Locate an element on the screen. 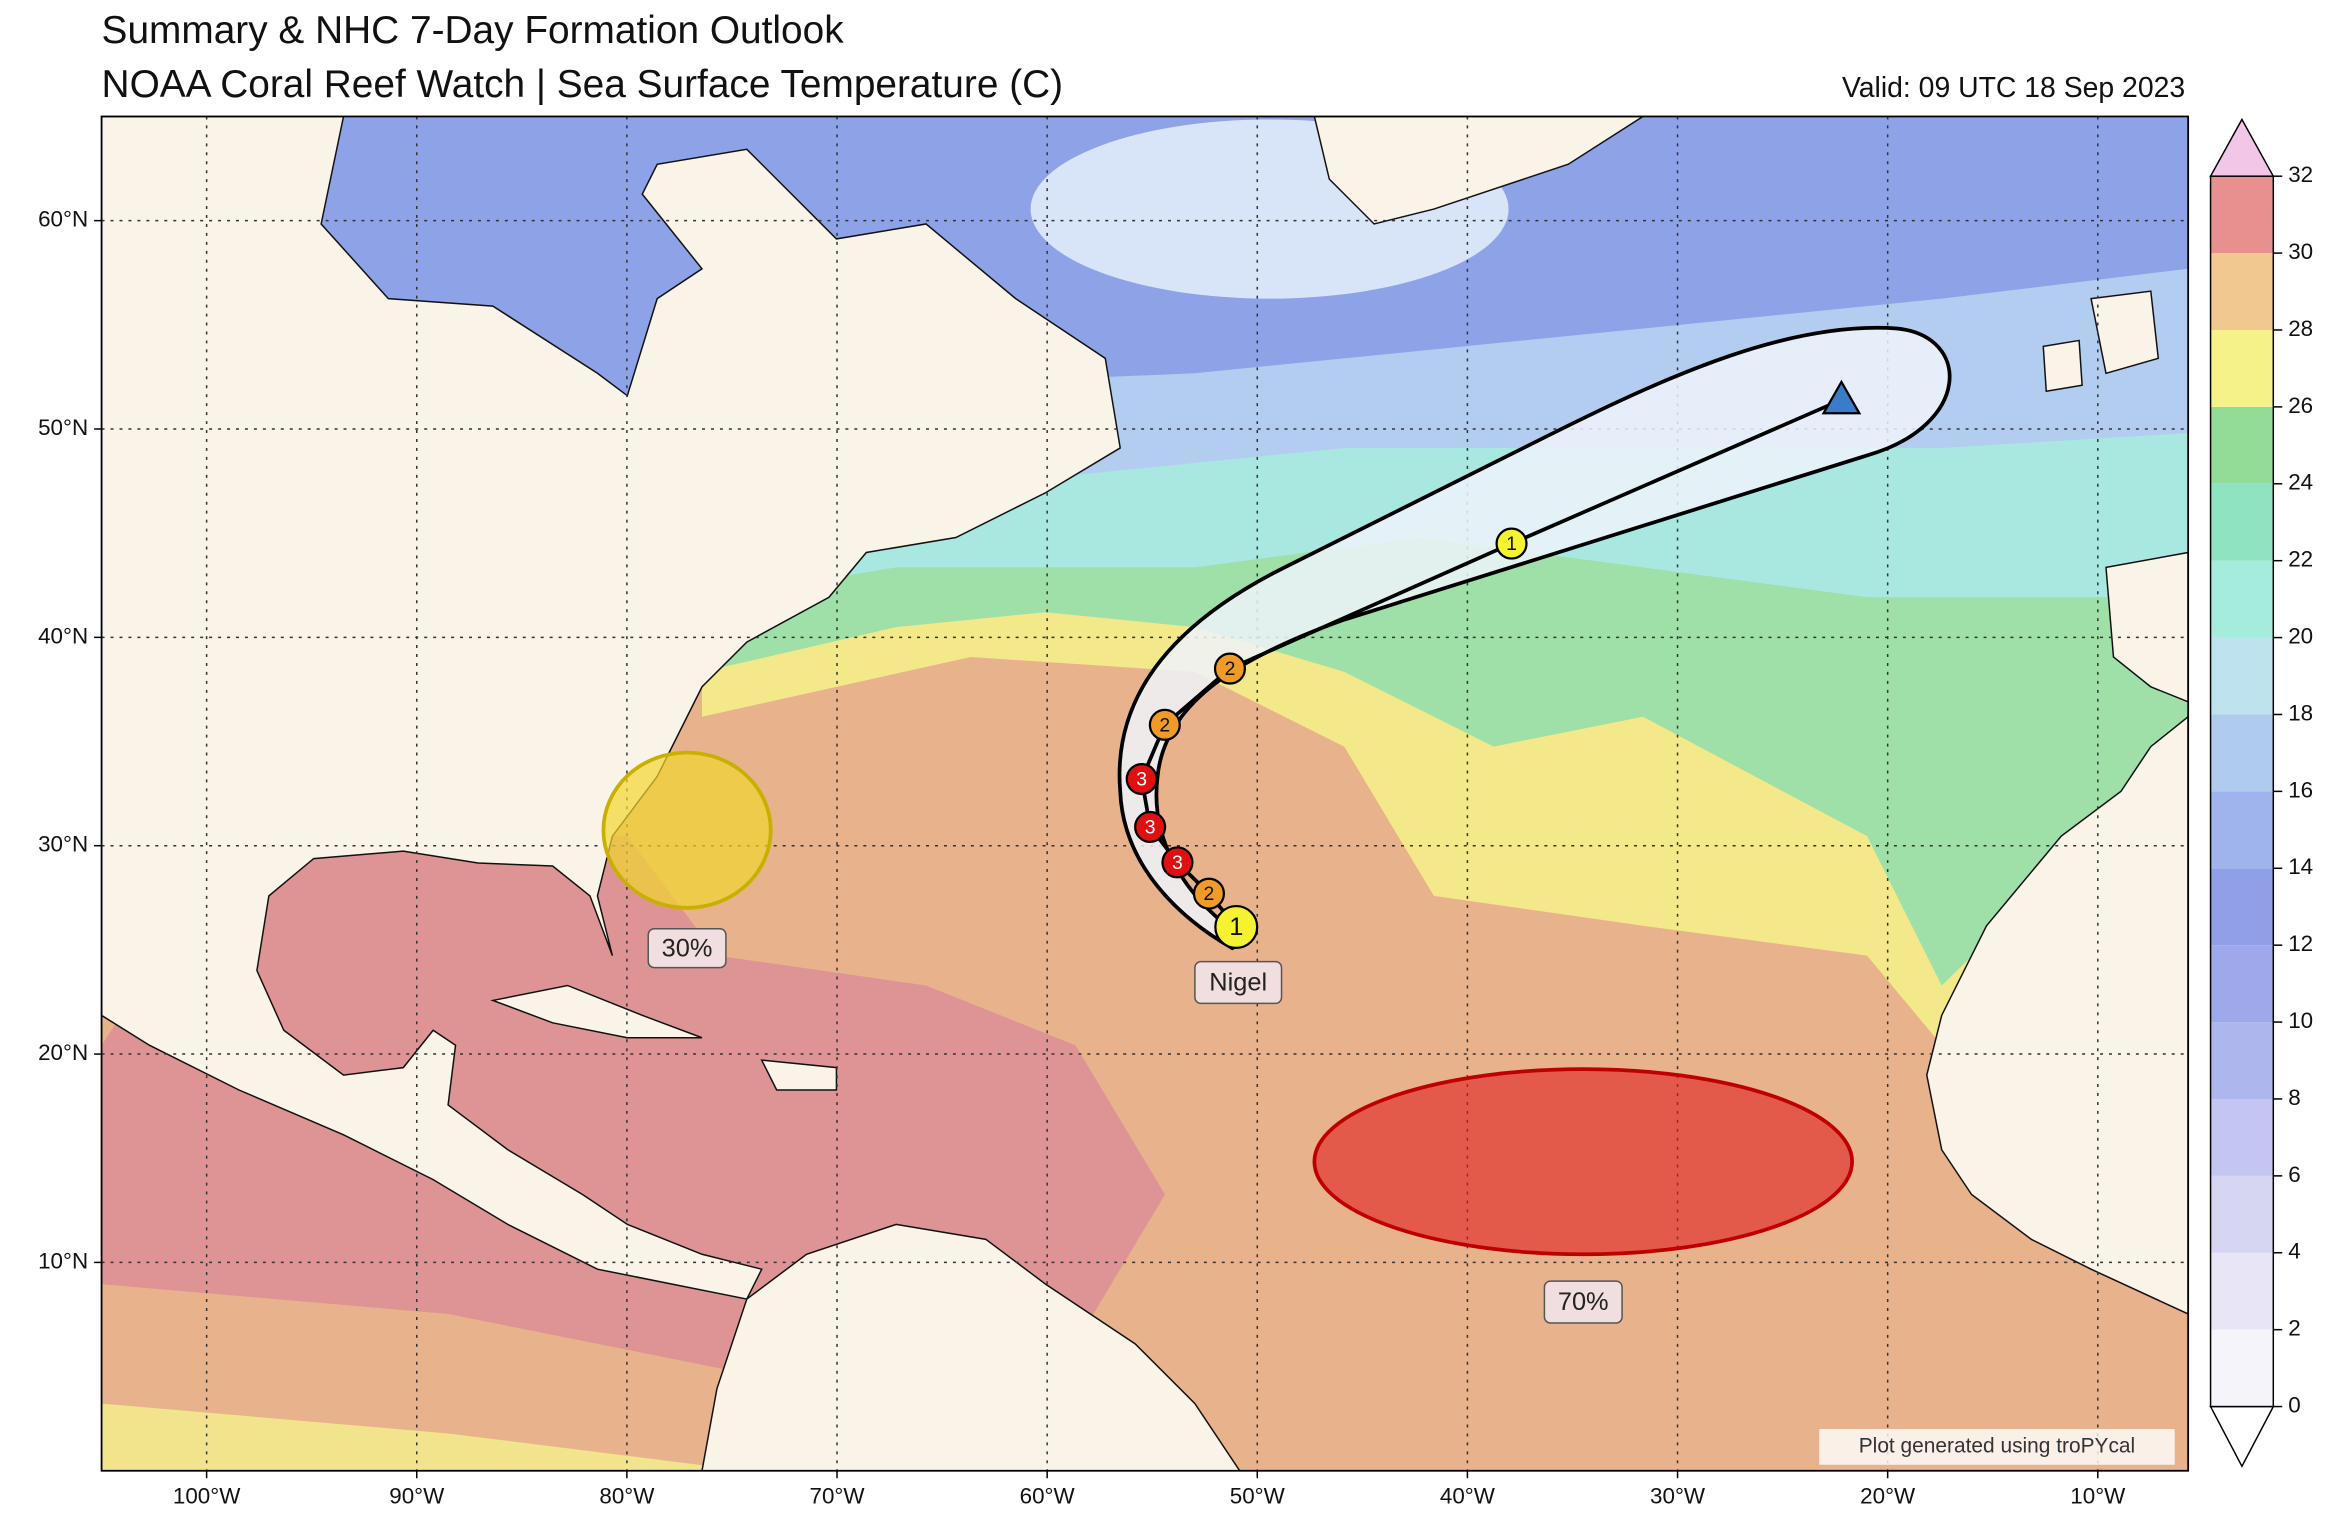 The width and height of the screenshot is (2342, 1529). y-tick-label: 40°N is located at coordinates (63, 635).